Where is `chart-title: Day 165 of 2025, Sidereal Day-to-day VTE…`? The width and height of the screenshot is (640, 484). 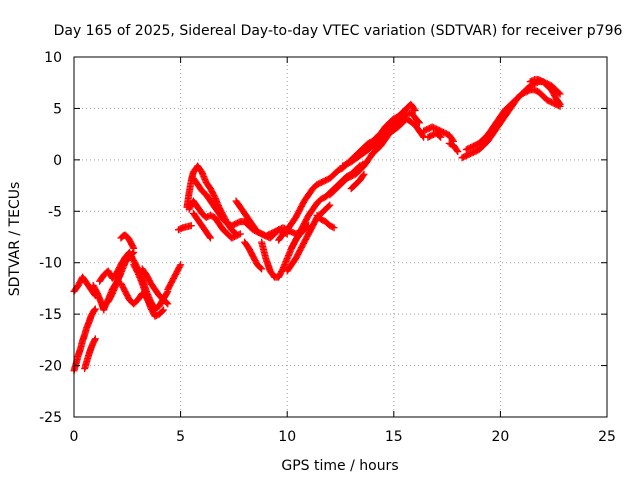 chart-title: Day 165 of 2025, Sidereal Day-to-day VTE… is located at coordinates (338, 31).